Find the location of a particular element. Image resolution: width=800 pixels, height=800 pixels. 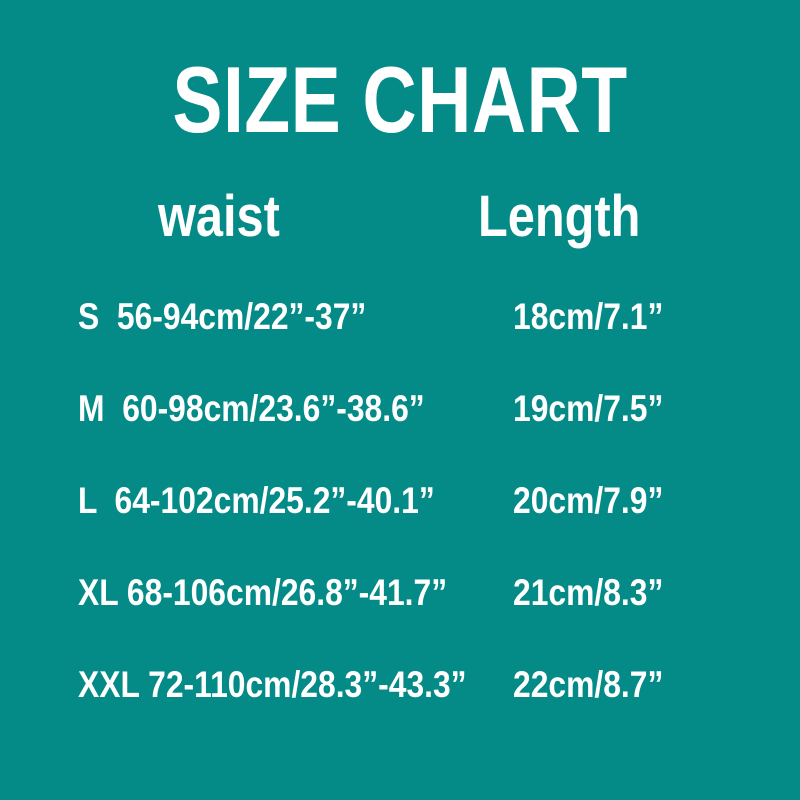

cell-waist: S 56-94cm/22”-37” is located at coordinates (222, 316).